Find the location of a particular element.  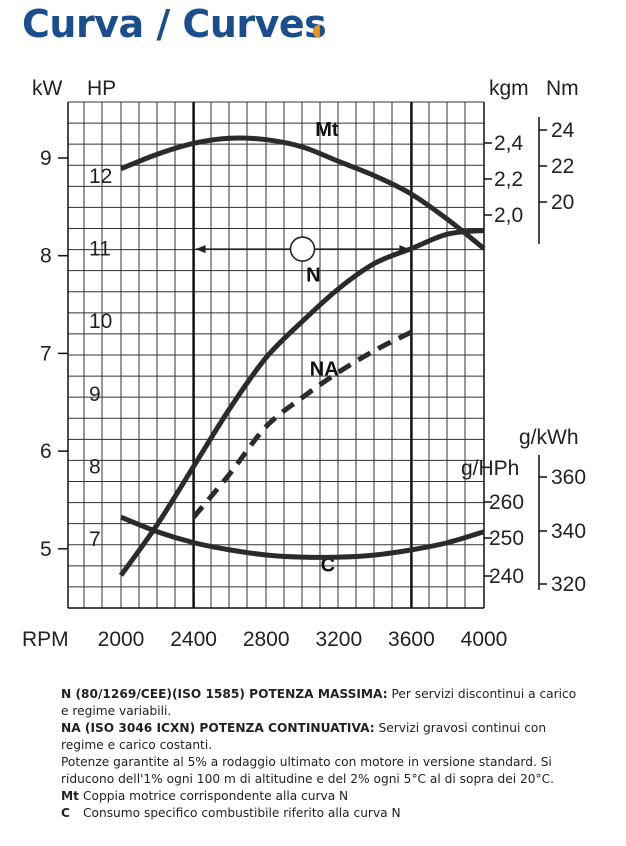

nm-tick-label: 20 is located at coordinates (562, 202).